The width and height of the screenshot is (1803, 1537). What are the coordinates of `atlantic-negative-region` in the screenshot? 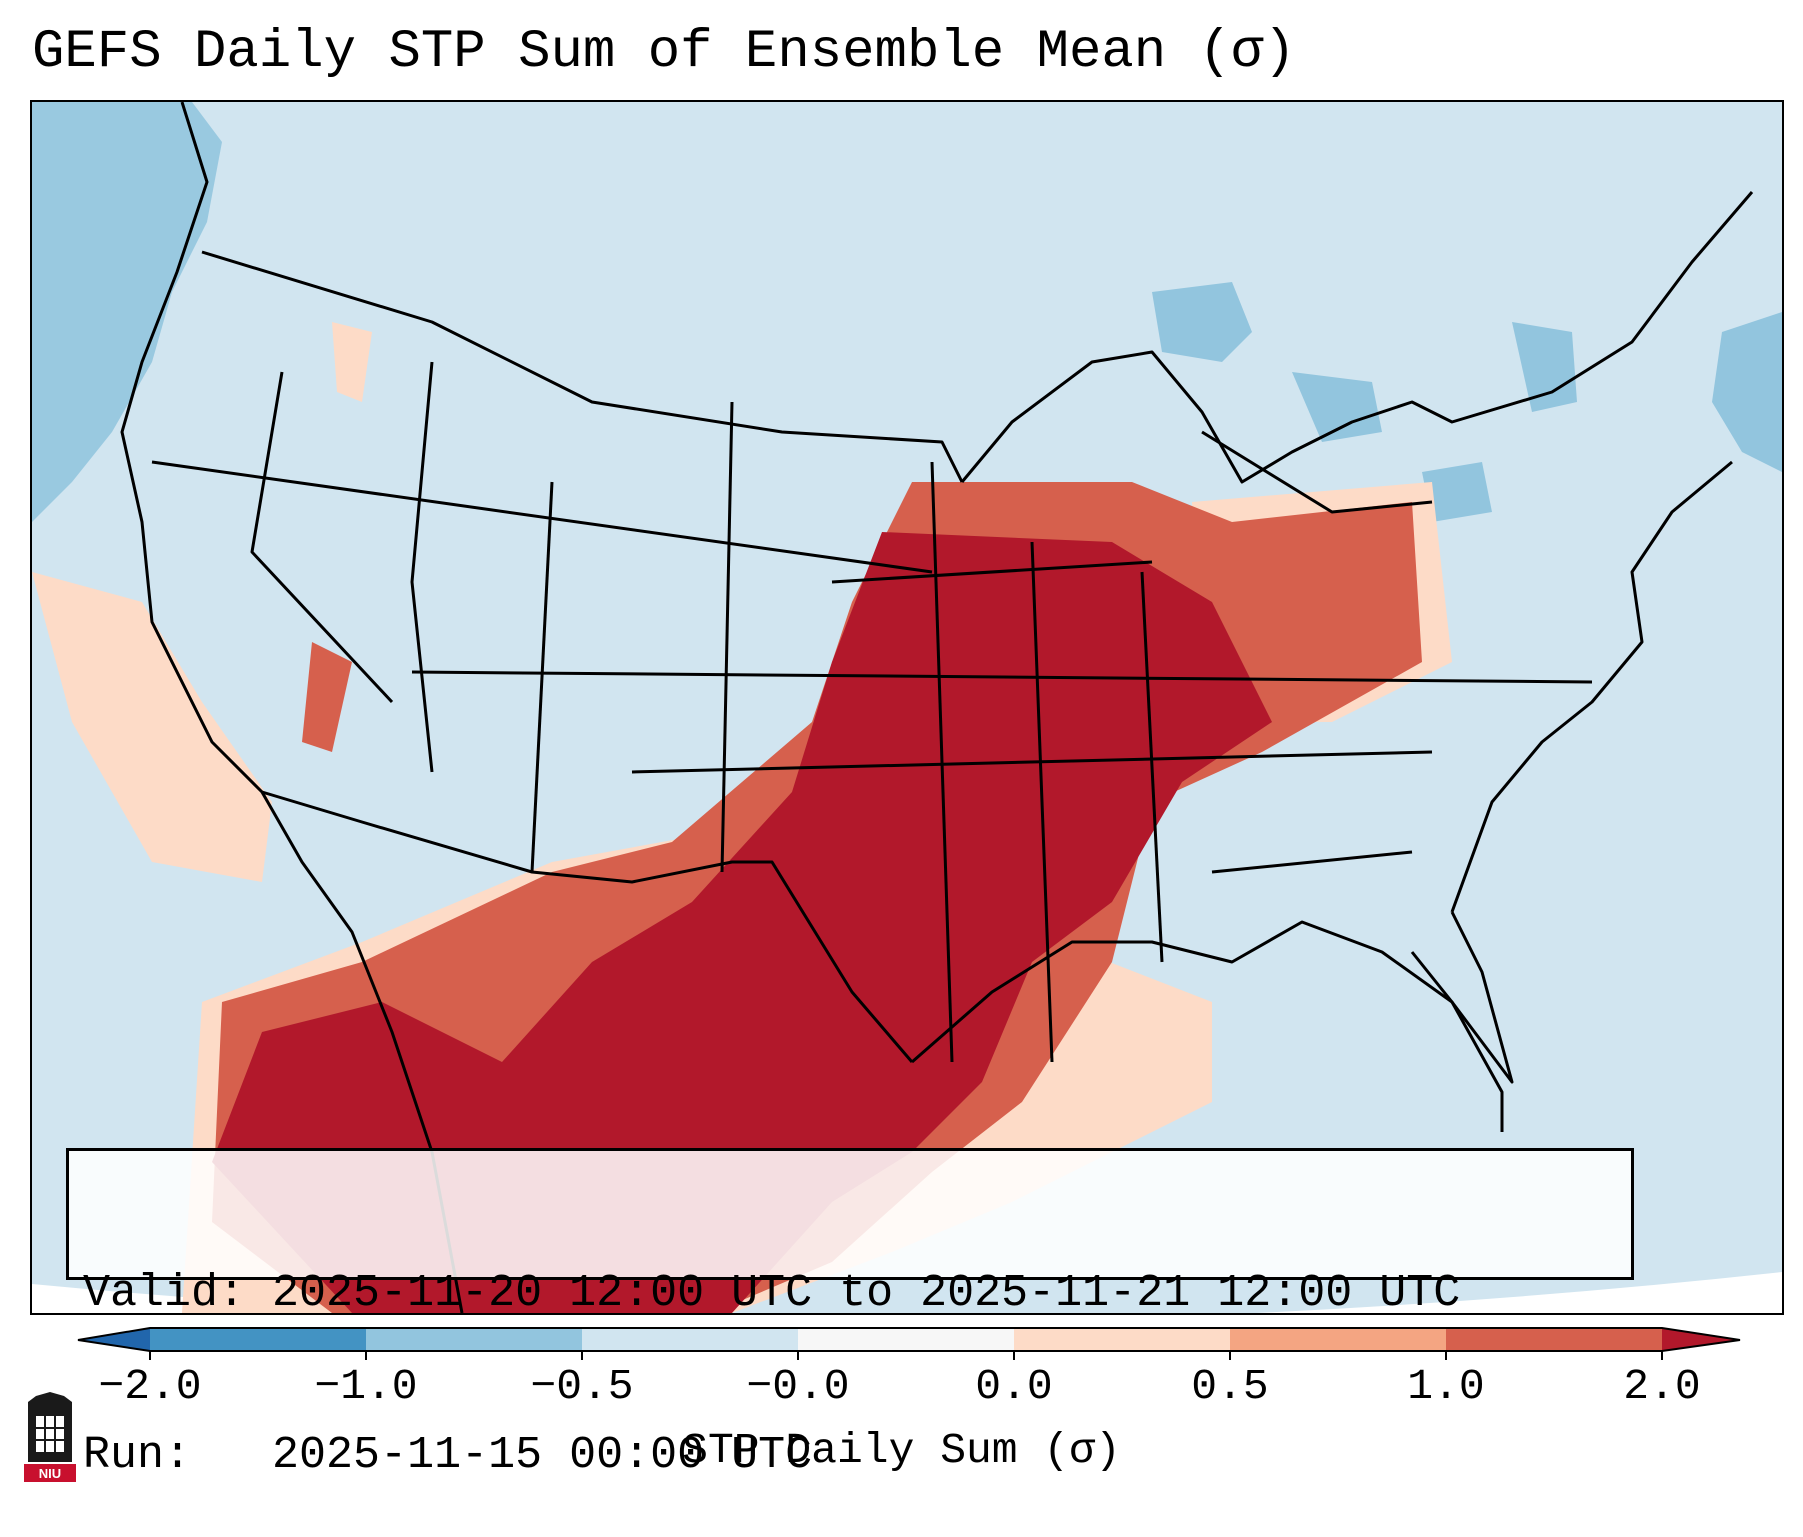 It's located at (1747, 392).